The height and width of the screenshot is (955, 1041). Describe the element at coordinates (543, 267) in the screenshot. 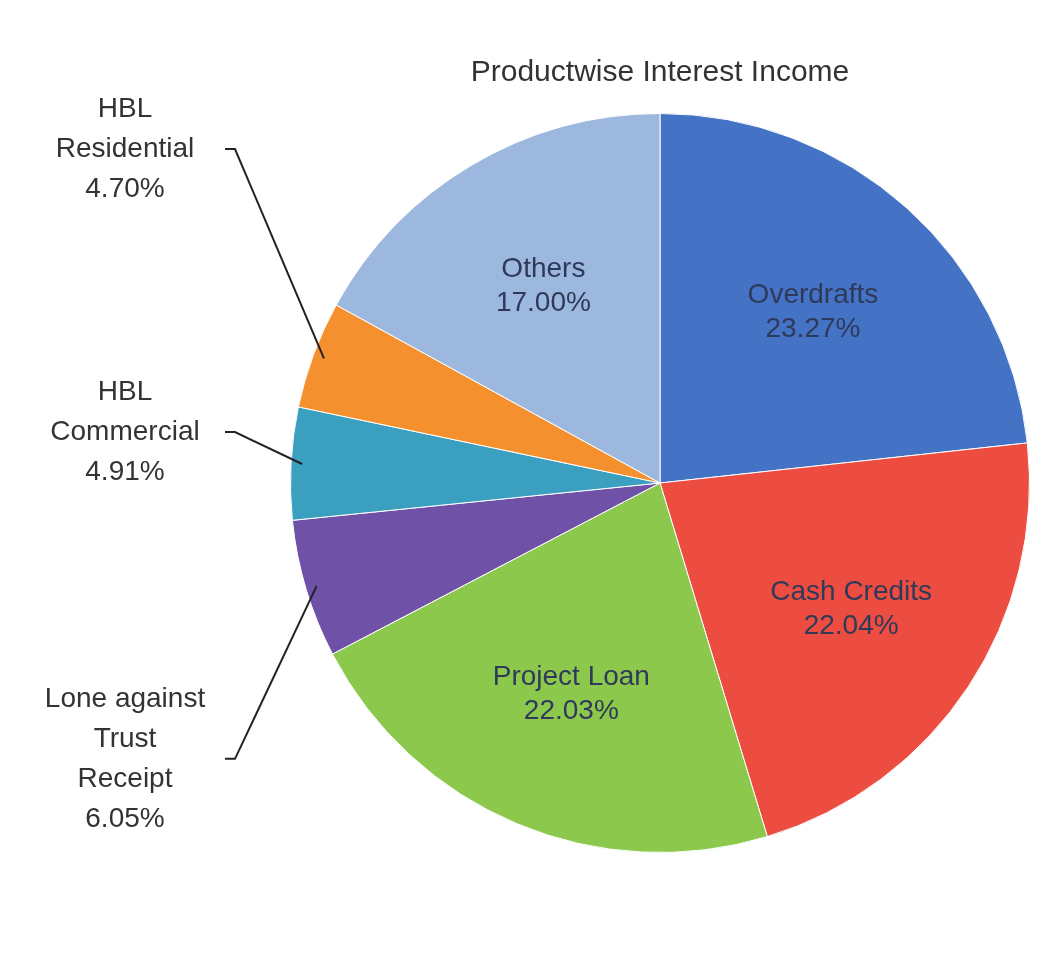

I see `slice-label: Others` at that location.